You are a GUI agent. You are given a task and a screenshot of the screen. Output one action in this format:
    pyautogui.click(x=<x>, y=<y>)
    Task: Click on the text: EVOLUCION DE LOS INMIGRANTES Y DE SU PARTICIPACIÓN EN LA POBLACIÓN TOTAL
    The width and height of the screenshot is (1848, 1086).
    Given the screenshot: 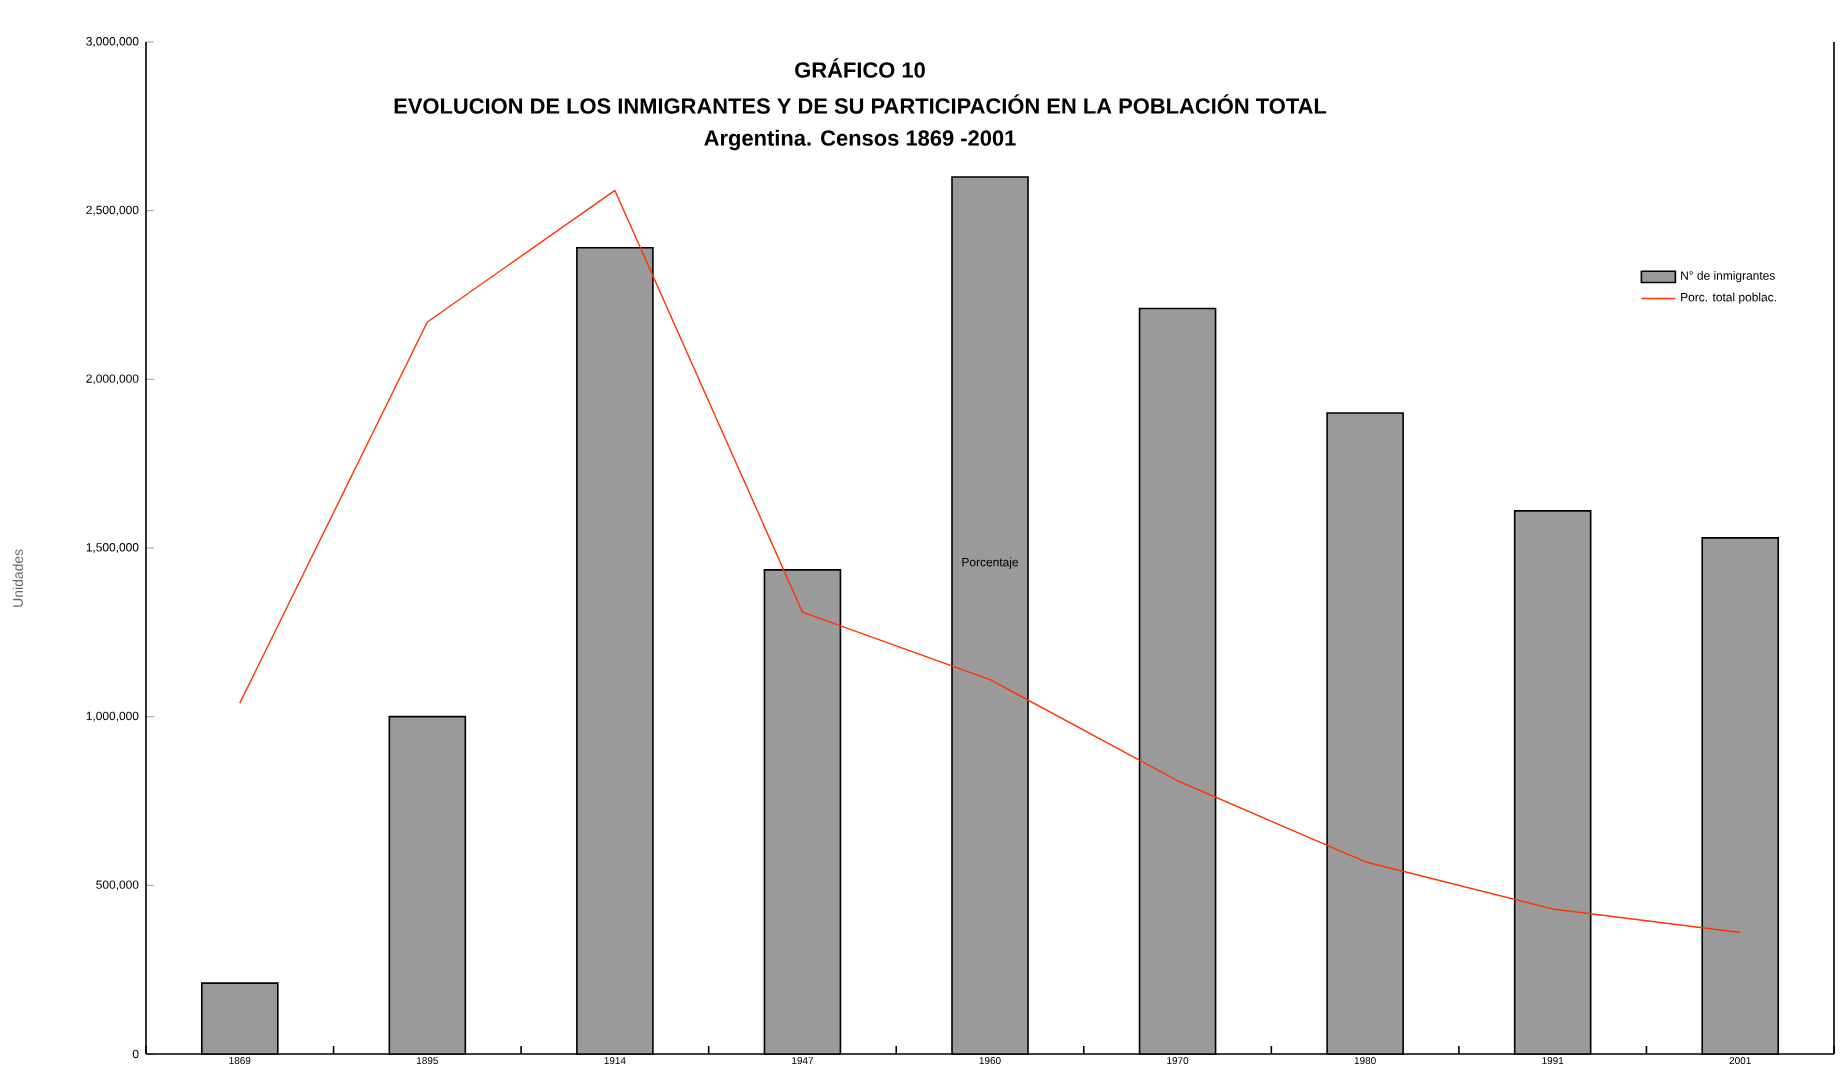 What is the action you would take?
    pyautogui.click(x=860, y=104)
    